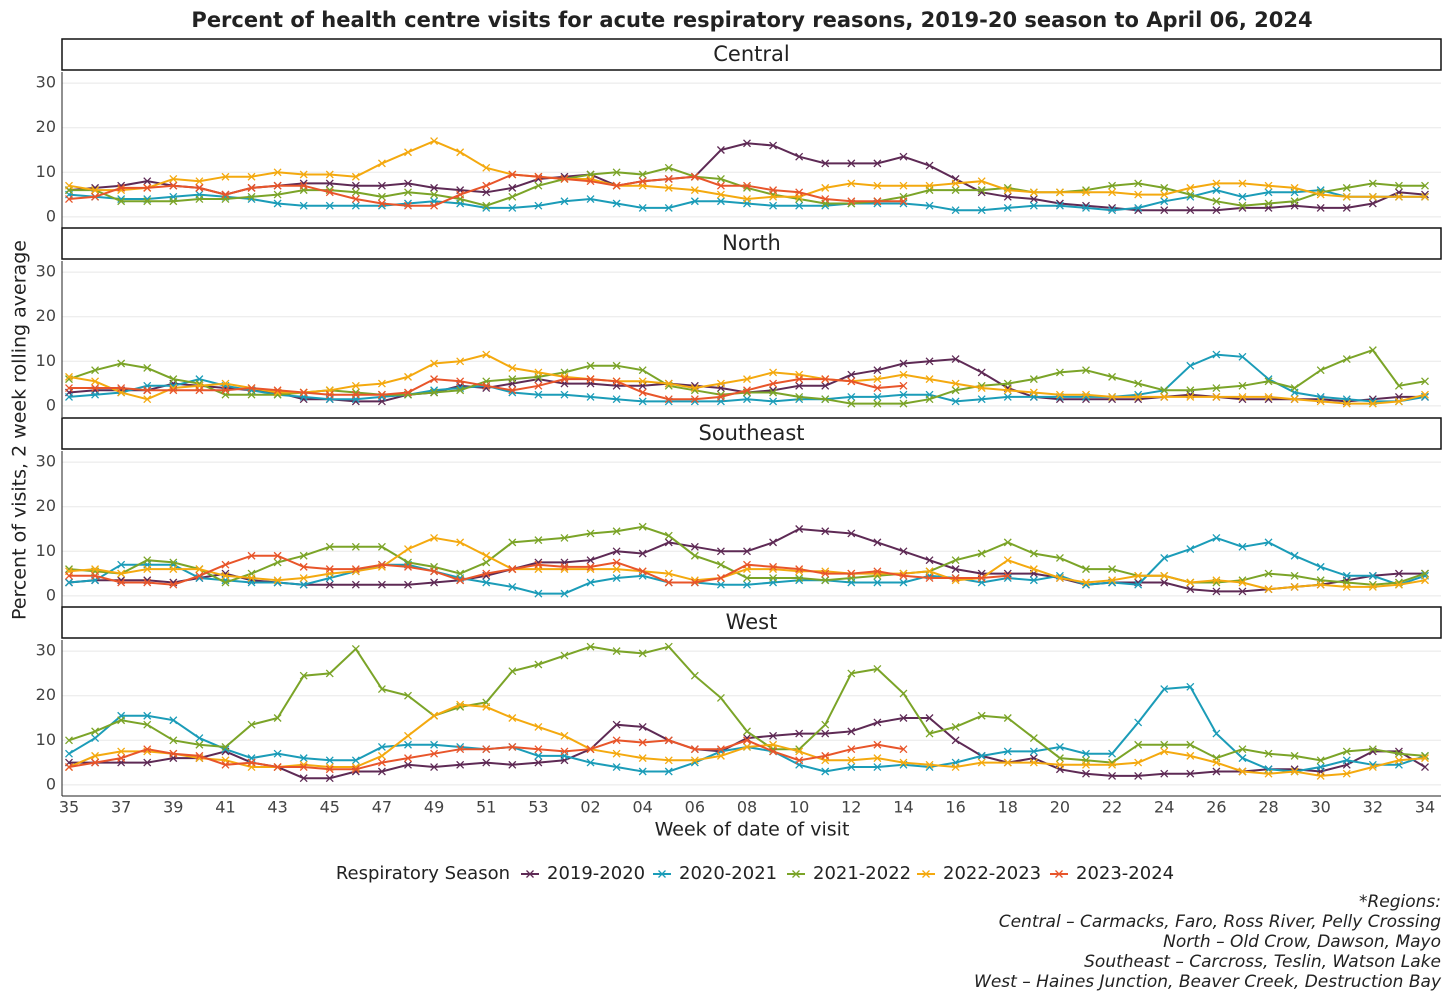 Image resolution: width=1455 pixels, height=998 pixels. What do you see at coordinates (851, 807) in the screenshot?
I see `x-tick-label: 12` at bounding box center [851, 807].